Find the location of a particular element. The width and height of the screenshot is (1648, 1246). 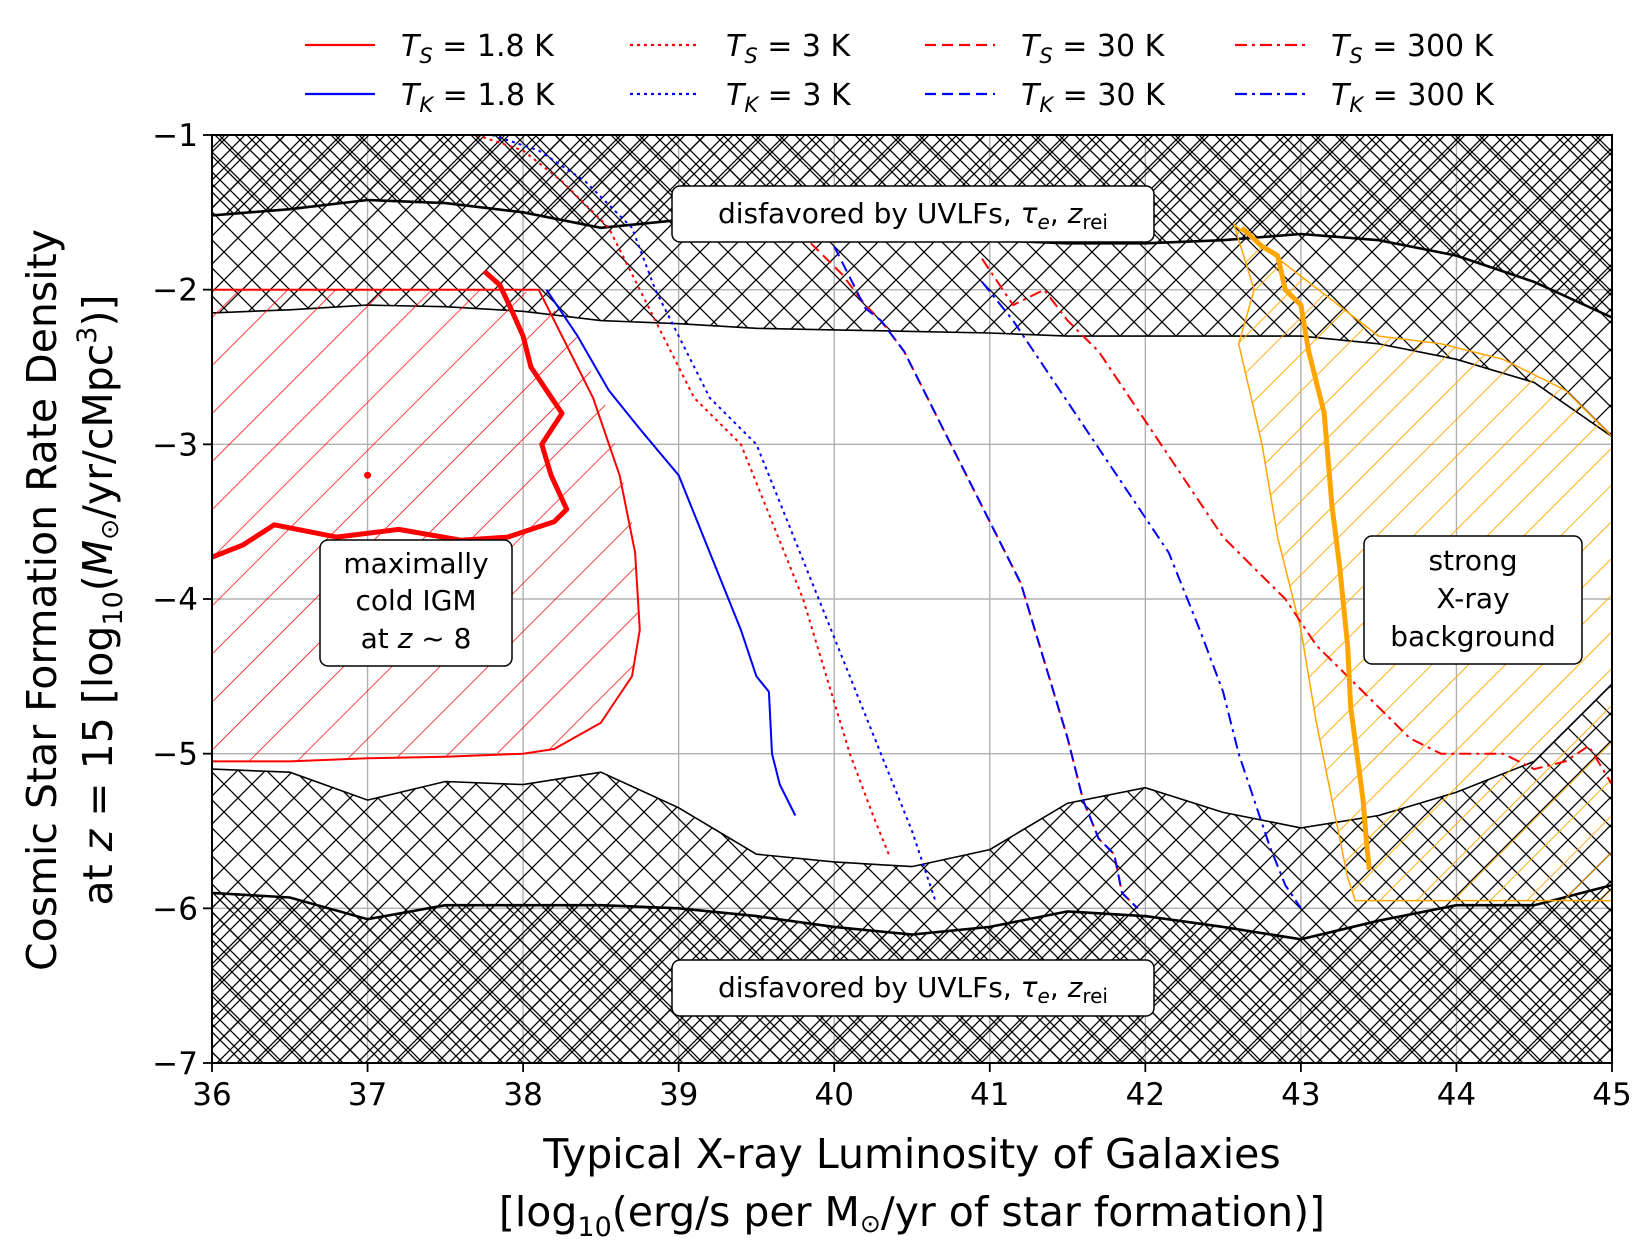

svg-text: cold IGM is located at coordinates (415, 600).